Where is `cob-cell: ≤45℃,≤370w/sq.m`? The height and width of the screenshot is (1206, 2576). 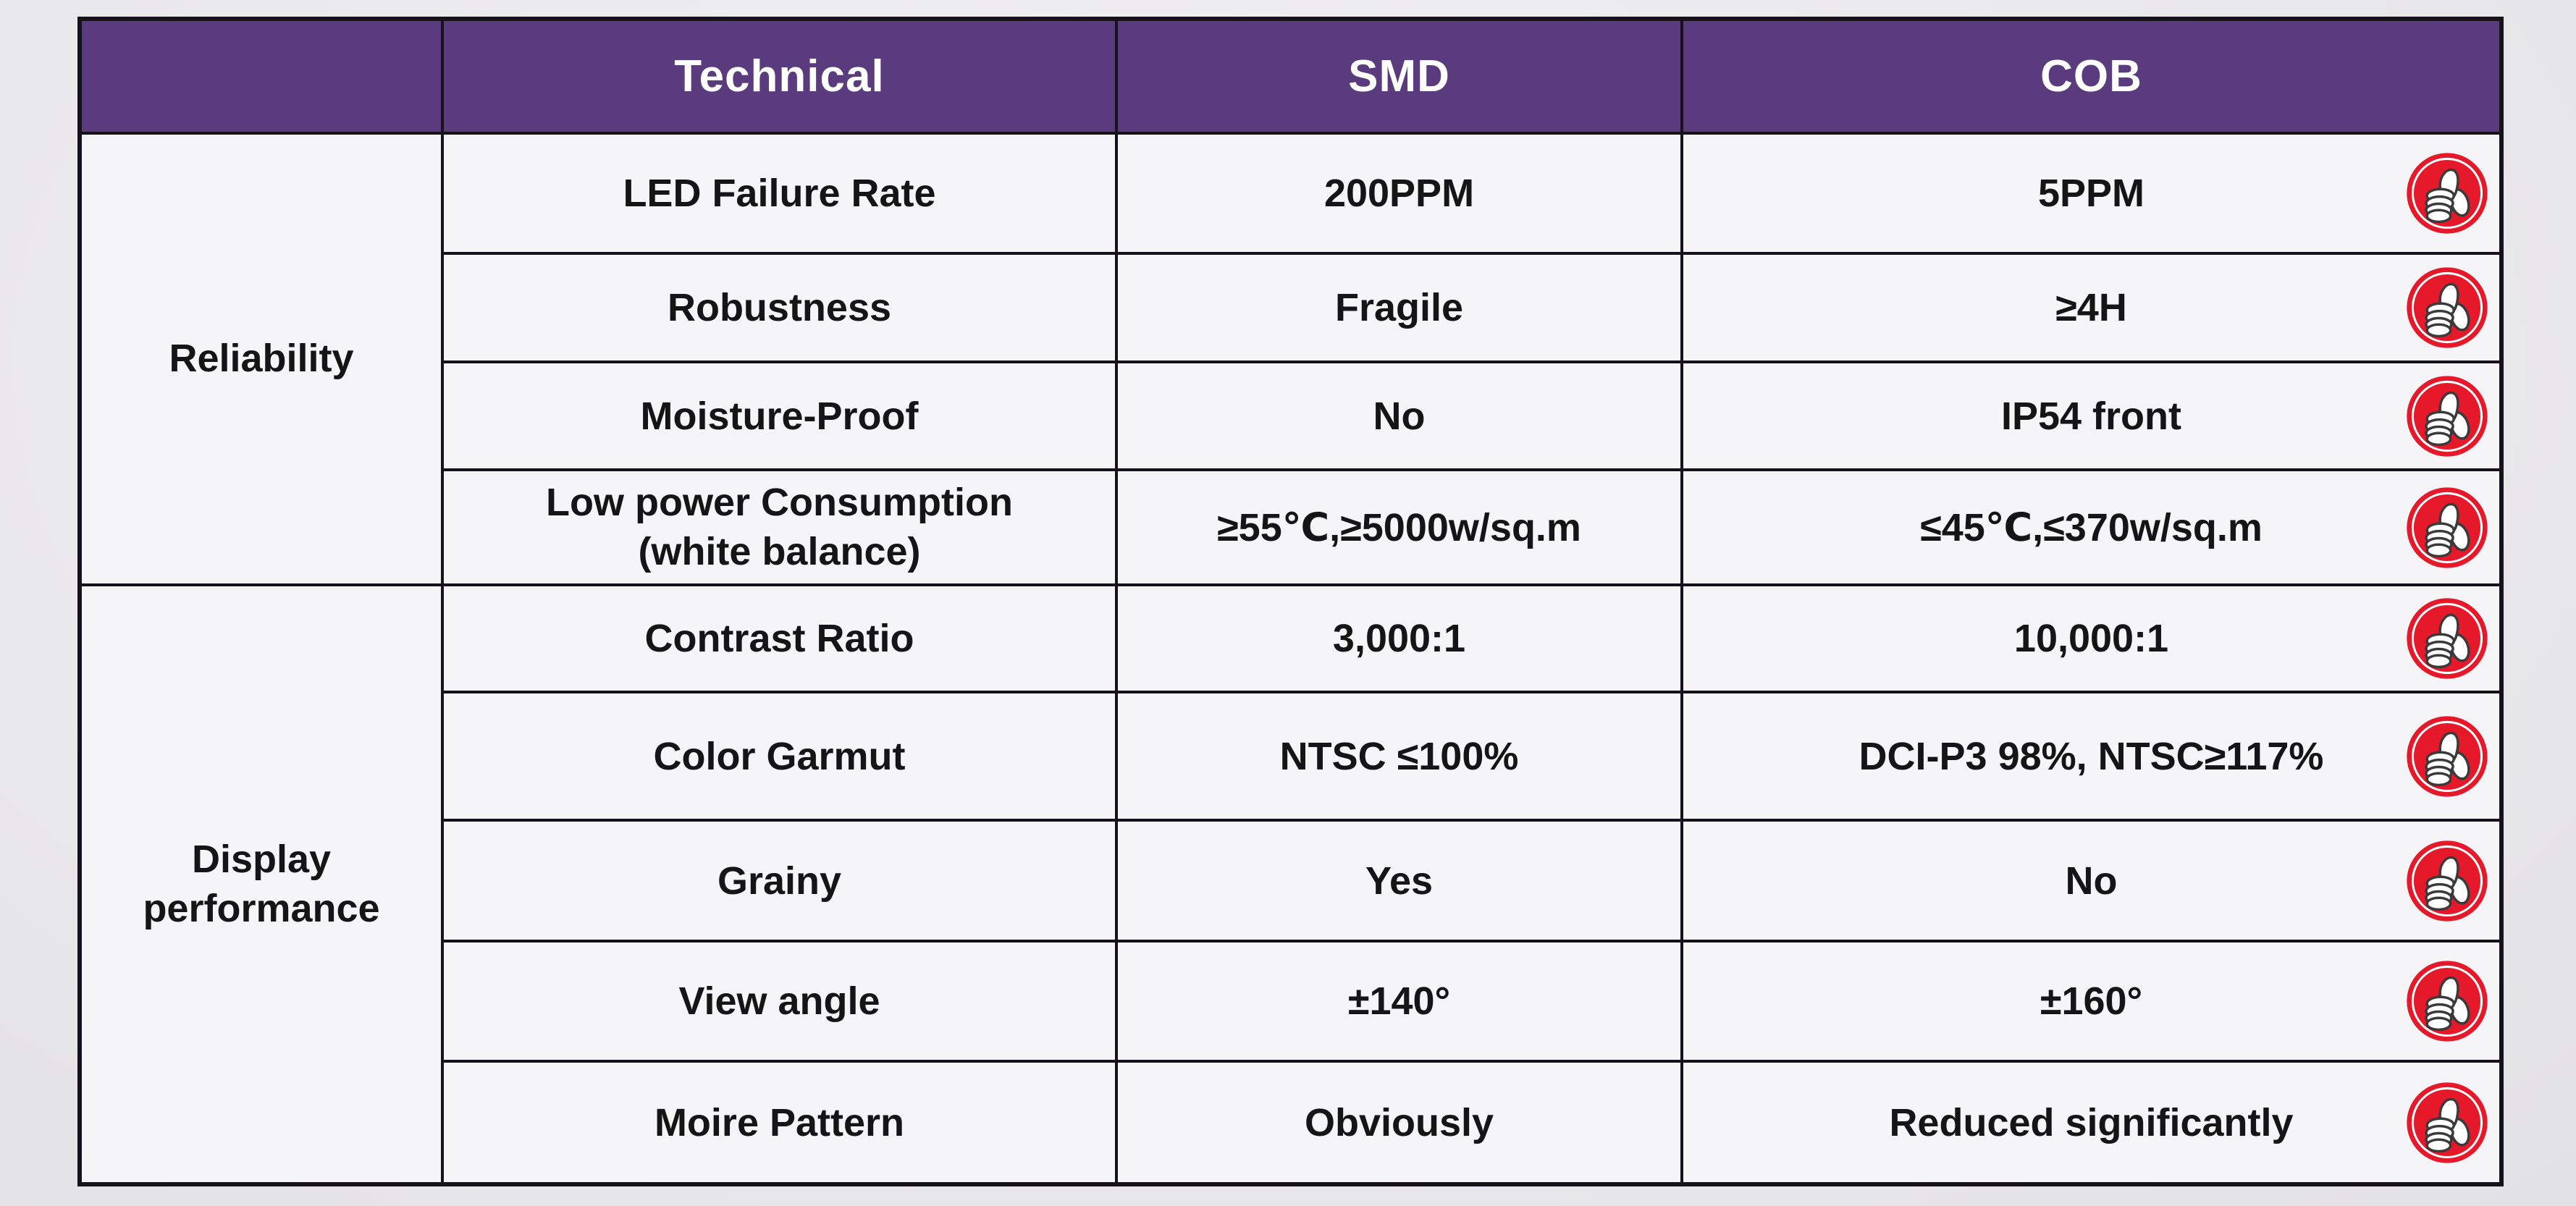
cob-cell: ≤45℃,≤370w/sq.m is located at coordinates (2091, 527).